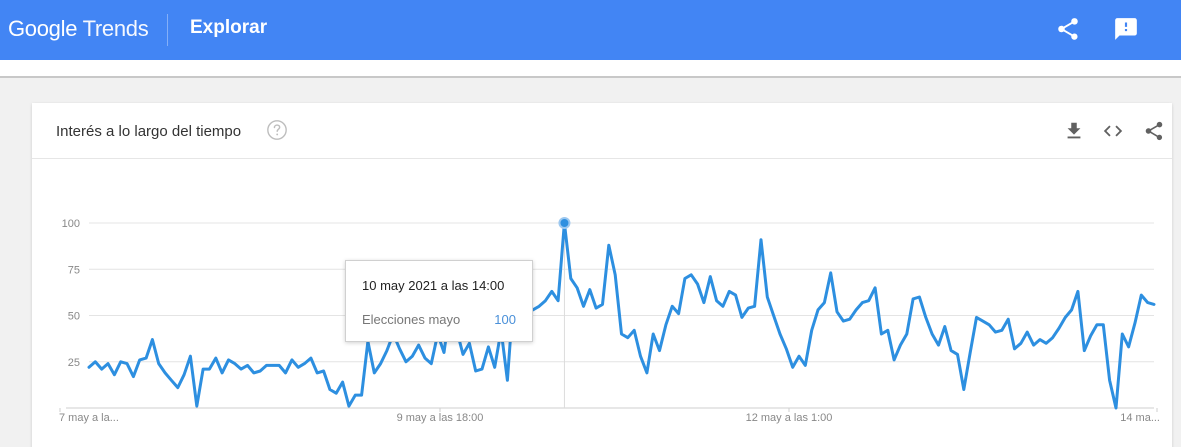  What do you see at coordinates (590, 30) in the screenshot?
I see `top-app-bar: Google Trends Explorar` at bounding box center [590, 30].